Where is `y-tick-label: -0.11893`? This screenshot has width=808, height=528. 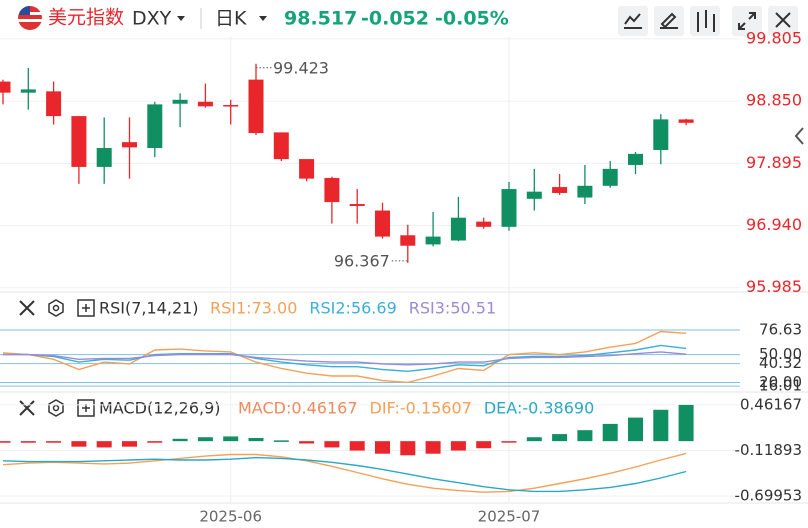 y-tick-label: -0.11893 is located at coordinates (768, 450).